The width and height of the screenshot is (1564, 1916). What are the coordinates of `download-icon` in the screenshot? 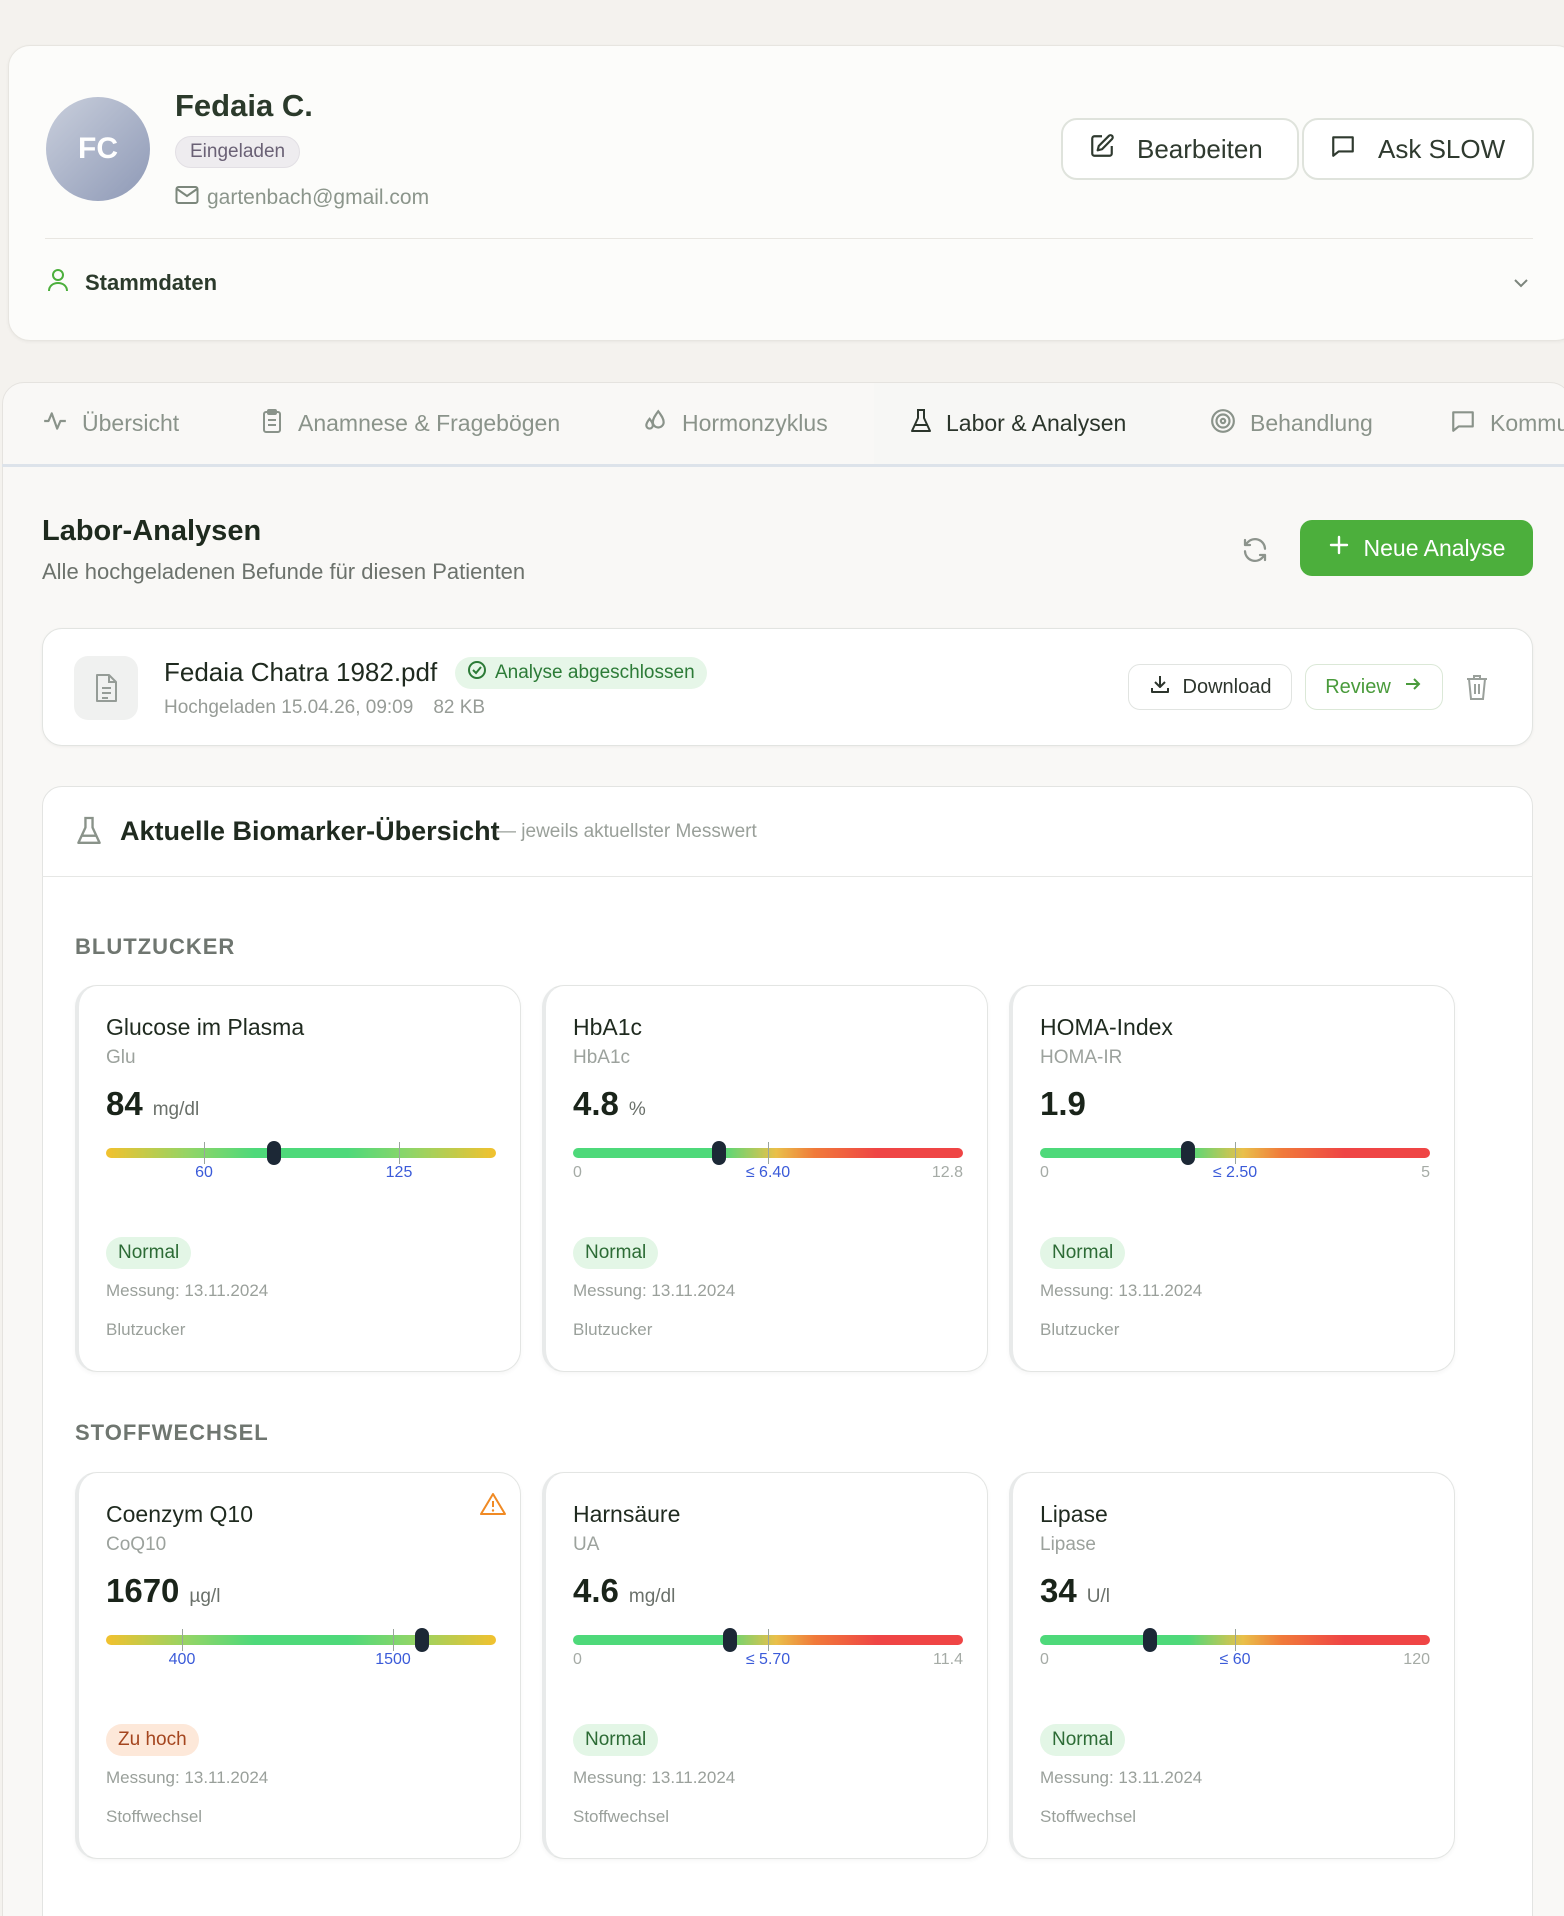 It's located at (1160, 687).